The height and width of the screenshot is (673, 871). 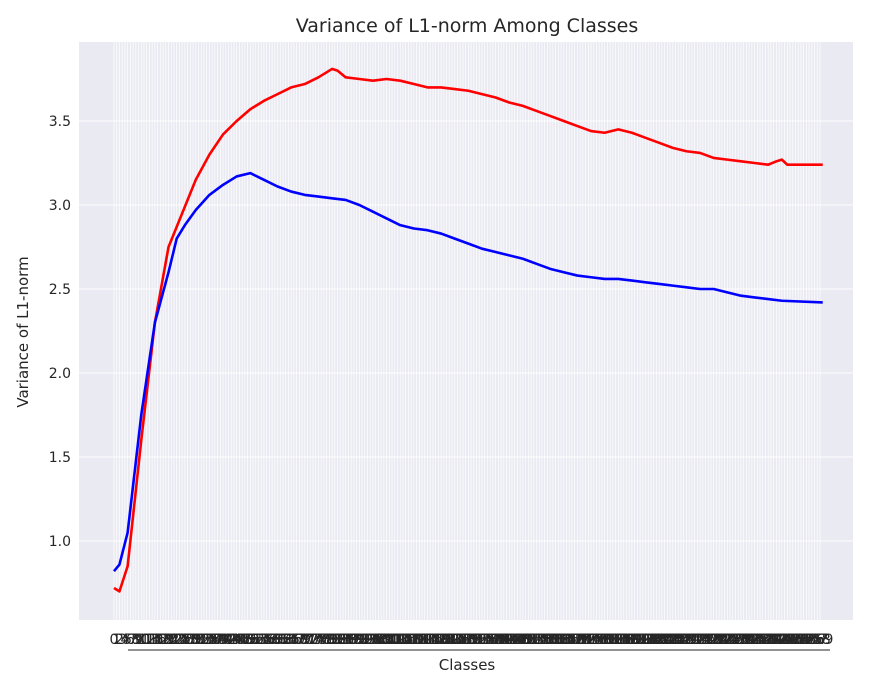 I want to click on x-tick-label: 22, so click(x=174, y=640).